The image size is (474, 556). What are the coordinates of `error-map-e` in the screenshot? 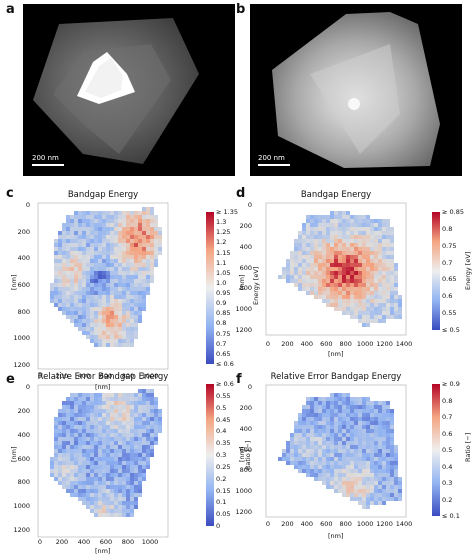 It's located at (103, 461).